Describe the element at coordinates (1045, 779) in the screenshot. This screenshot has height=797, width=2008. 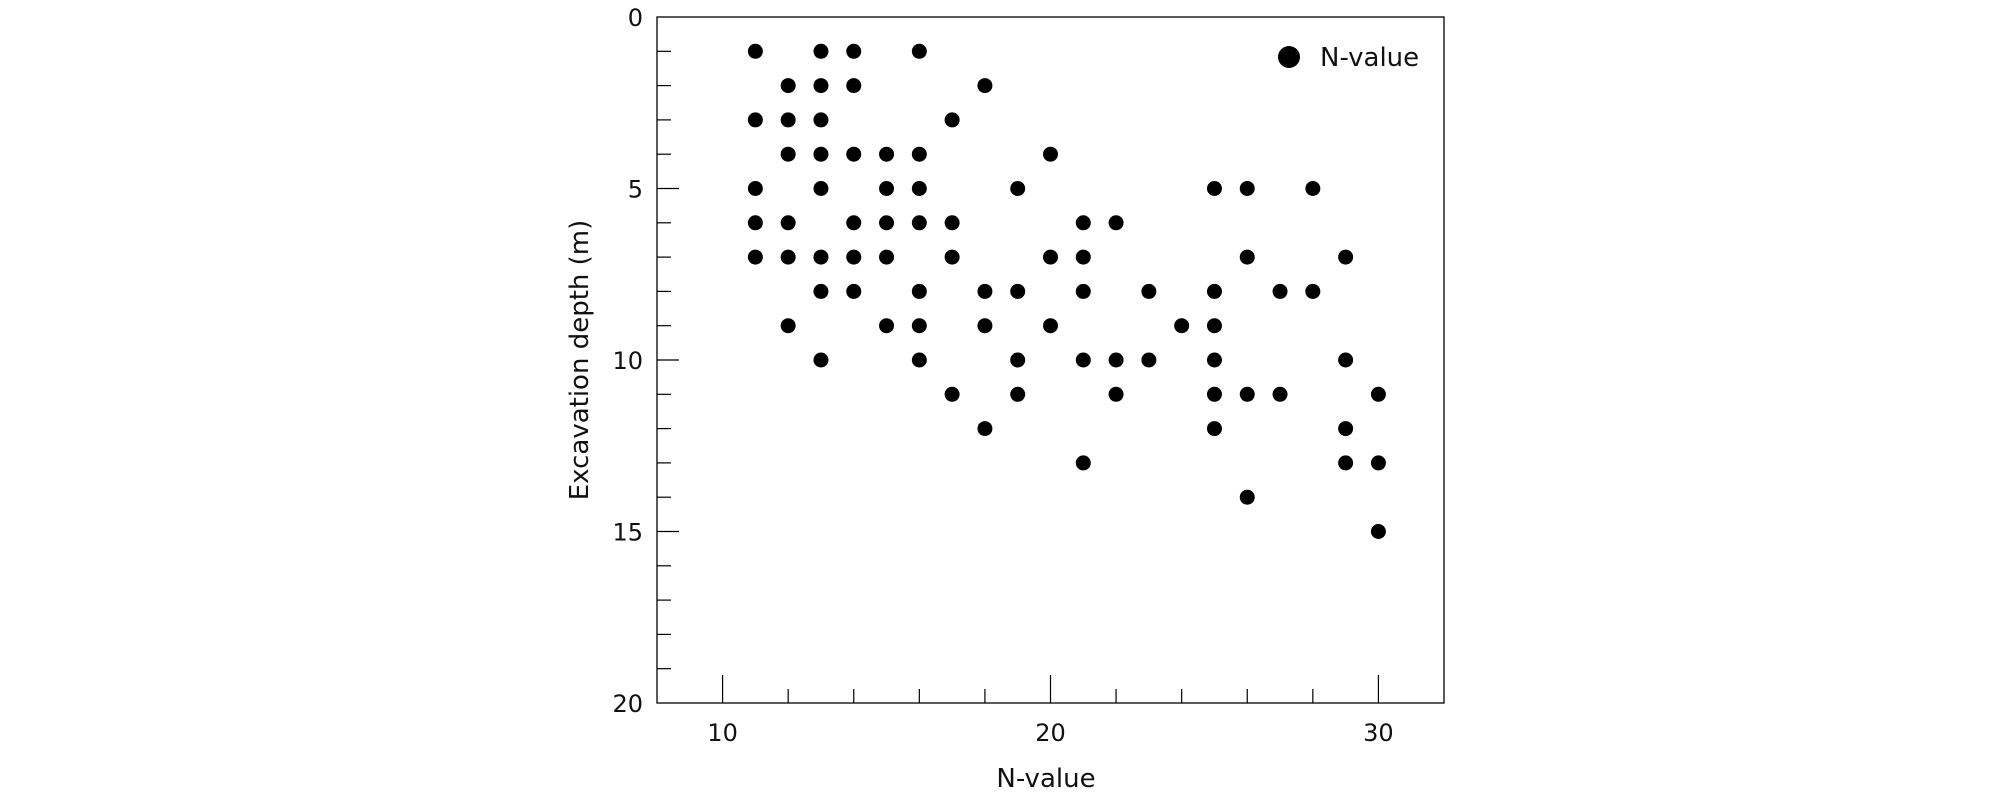
I see `x-axis-label: N-value` at that location.